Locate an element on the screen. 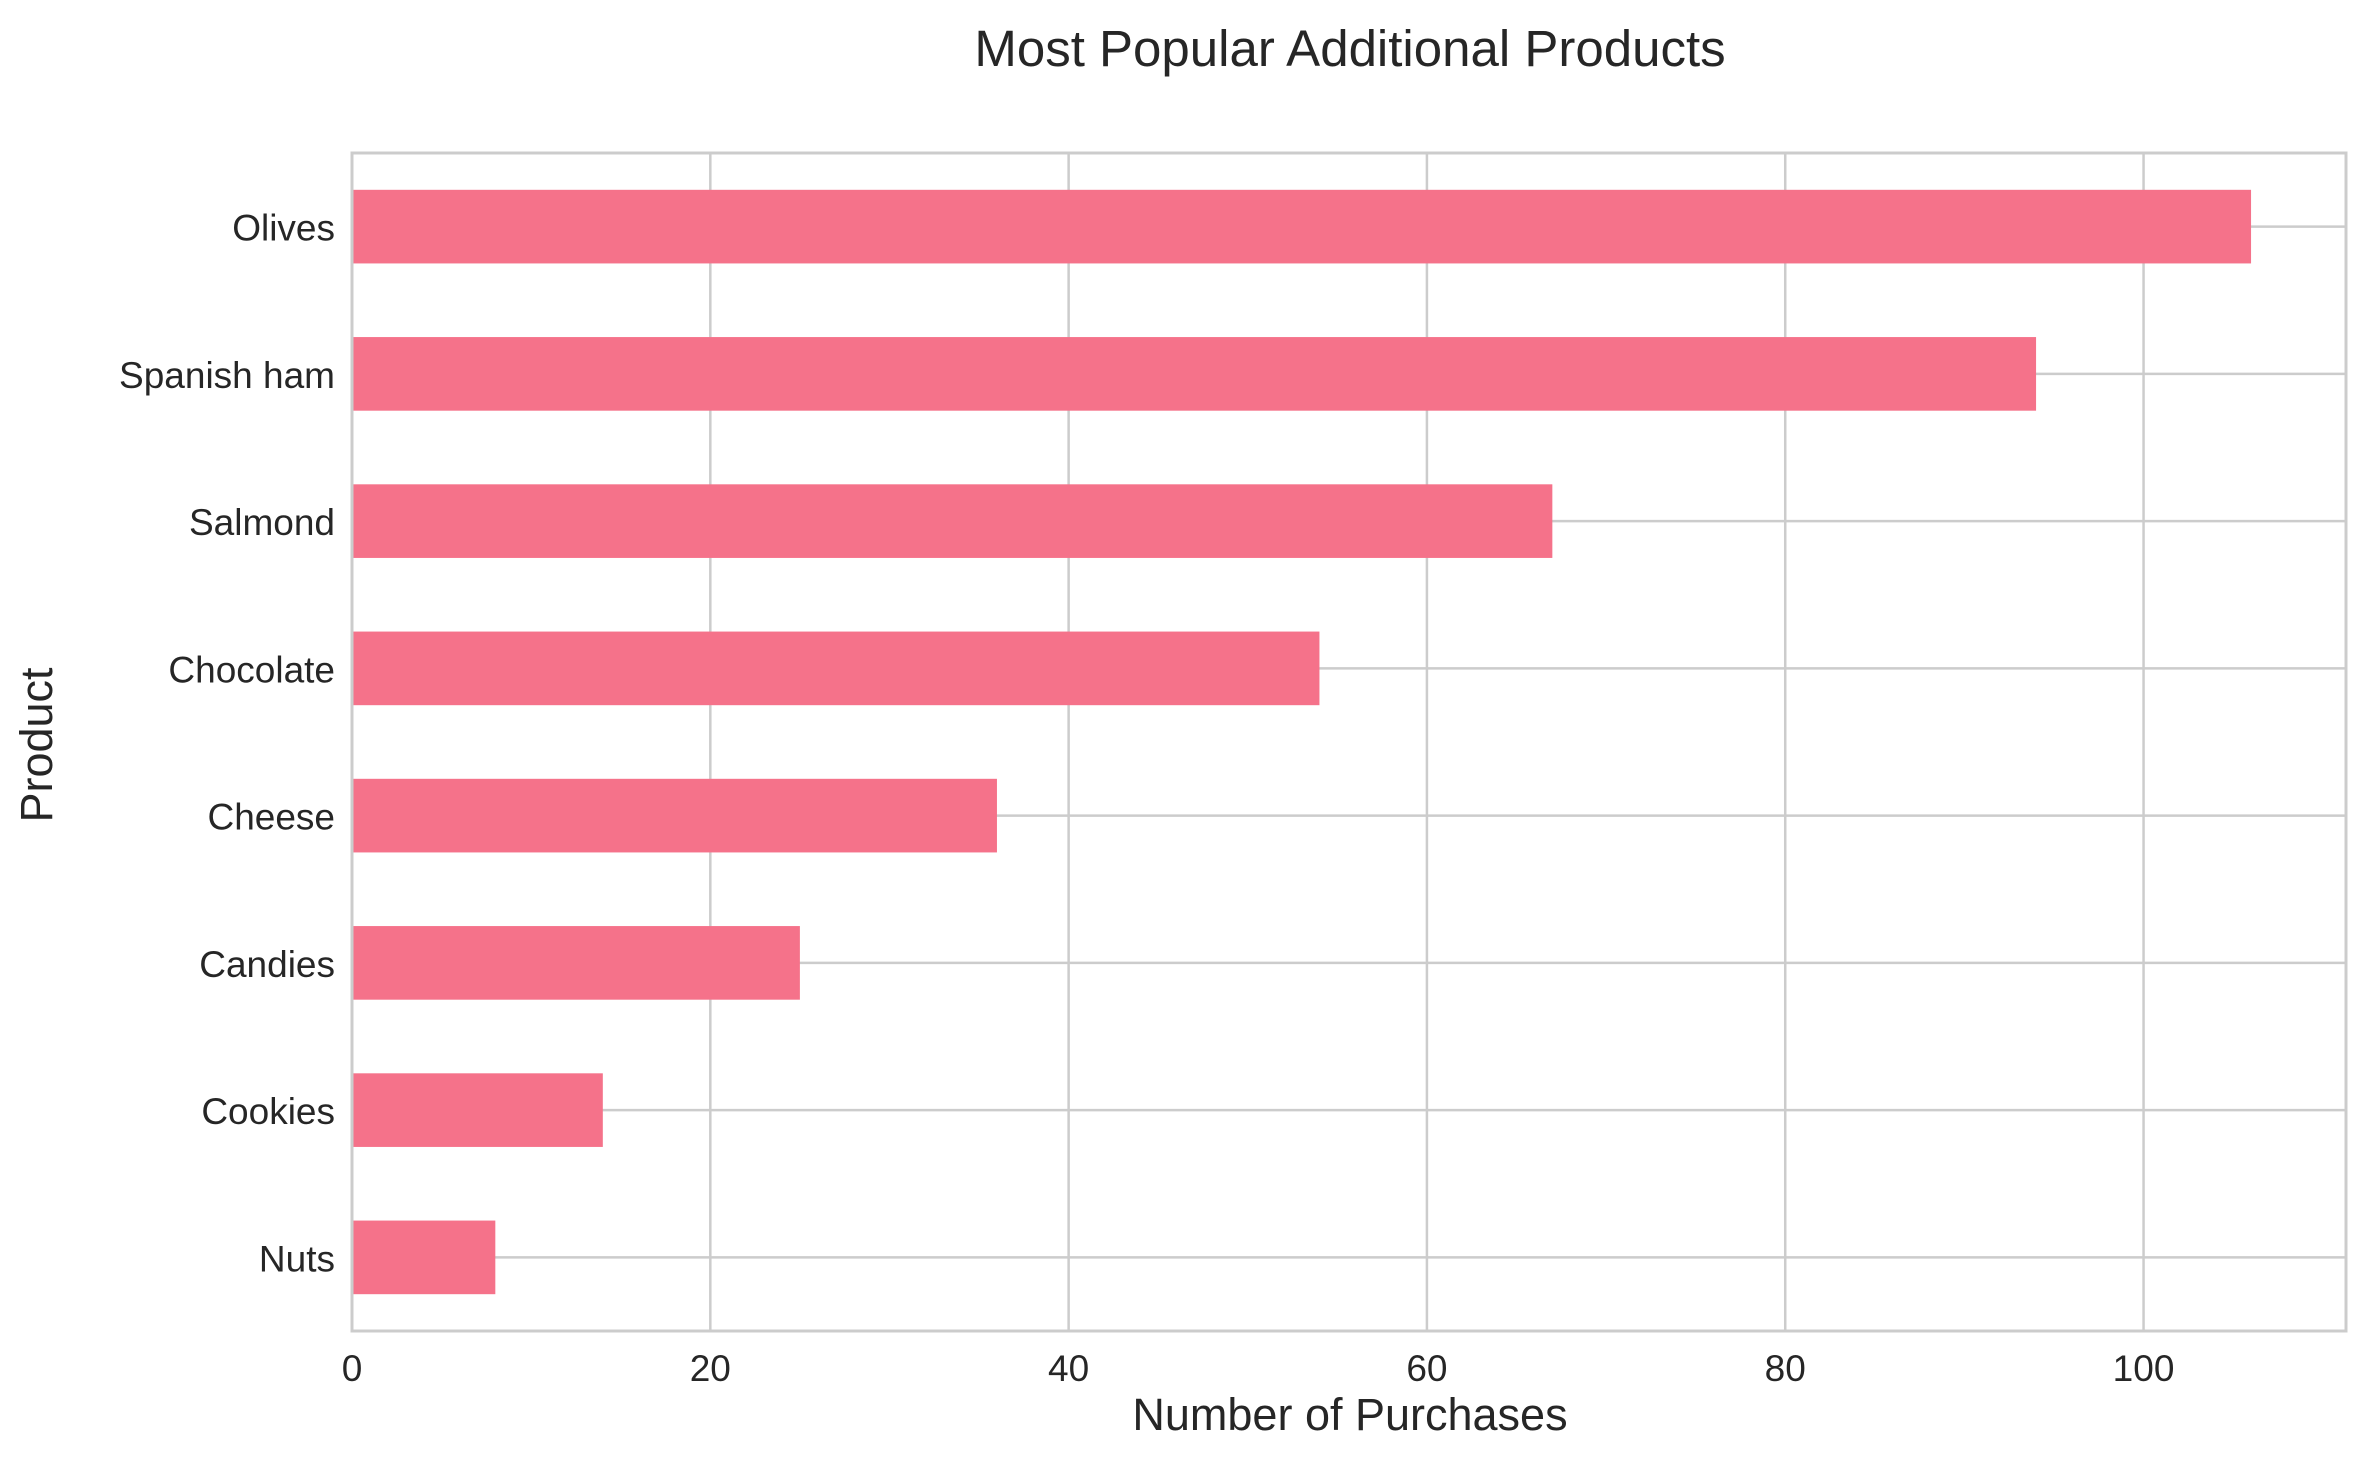 Image resolution: width=2371 pixels, height=1477 pixels. x-tick-label: 0 is located at coordinates (352, 1368).